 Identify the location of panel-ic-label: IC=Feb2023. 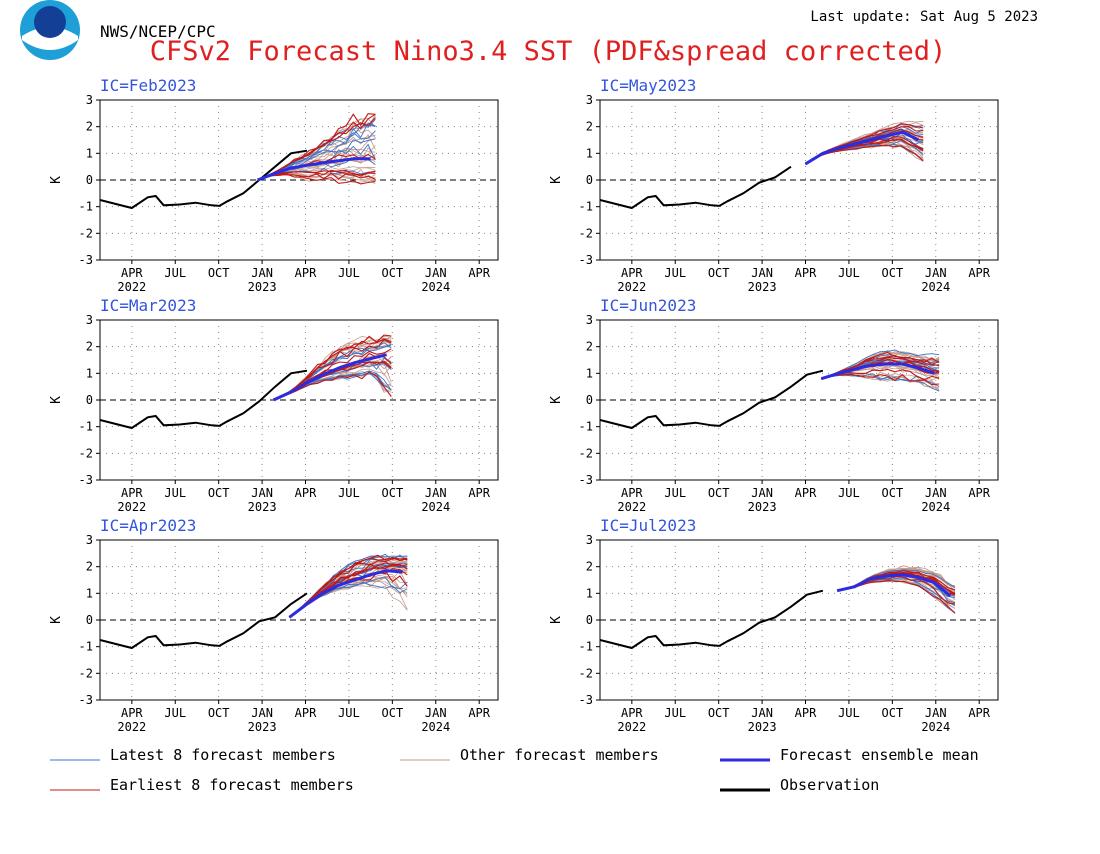
(148, 85).